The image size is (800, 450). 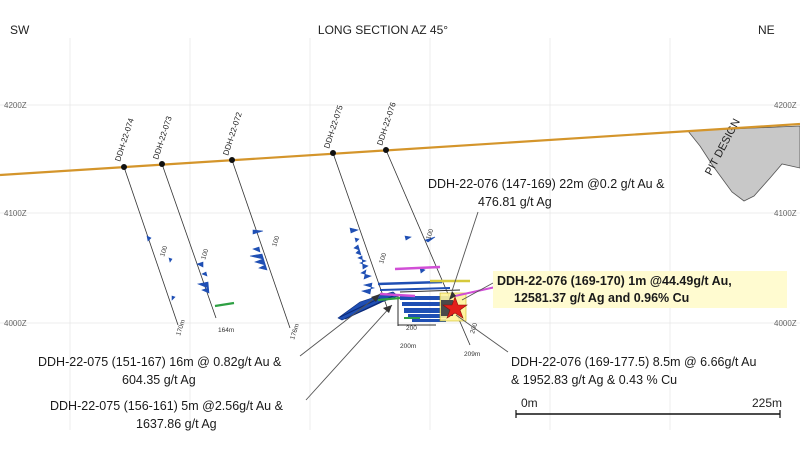 What do you see at coordinates (15, 105) in the screenshot?
I see `elevation-label-left-4200: 4200Z` at bounding box center [15, 105].